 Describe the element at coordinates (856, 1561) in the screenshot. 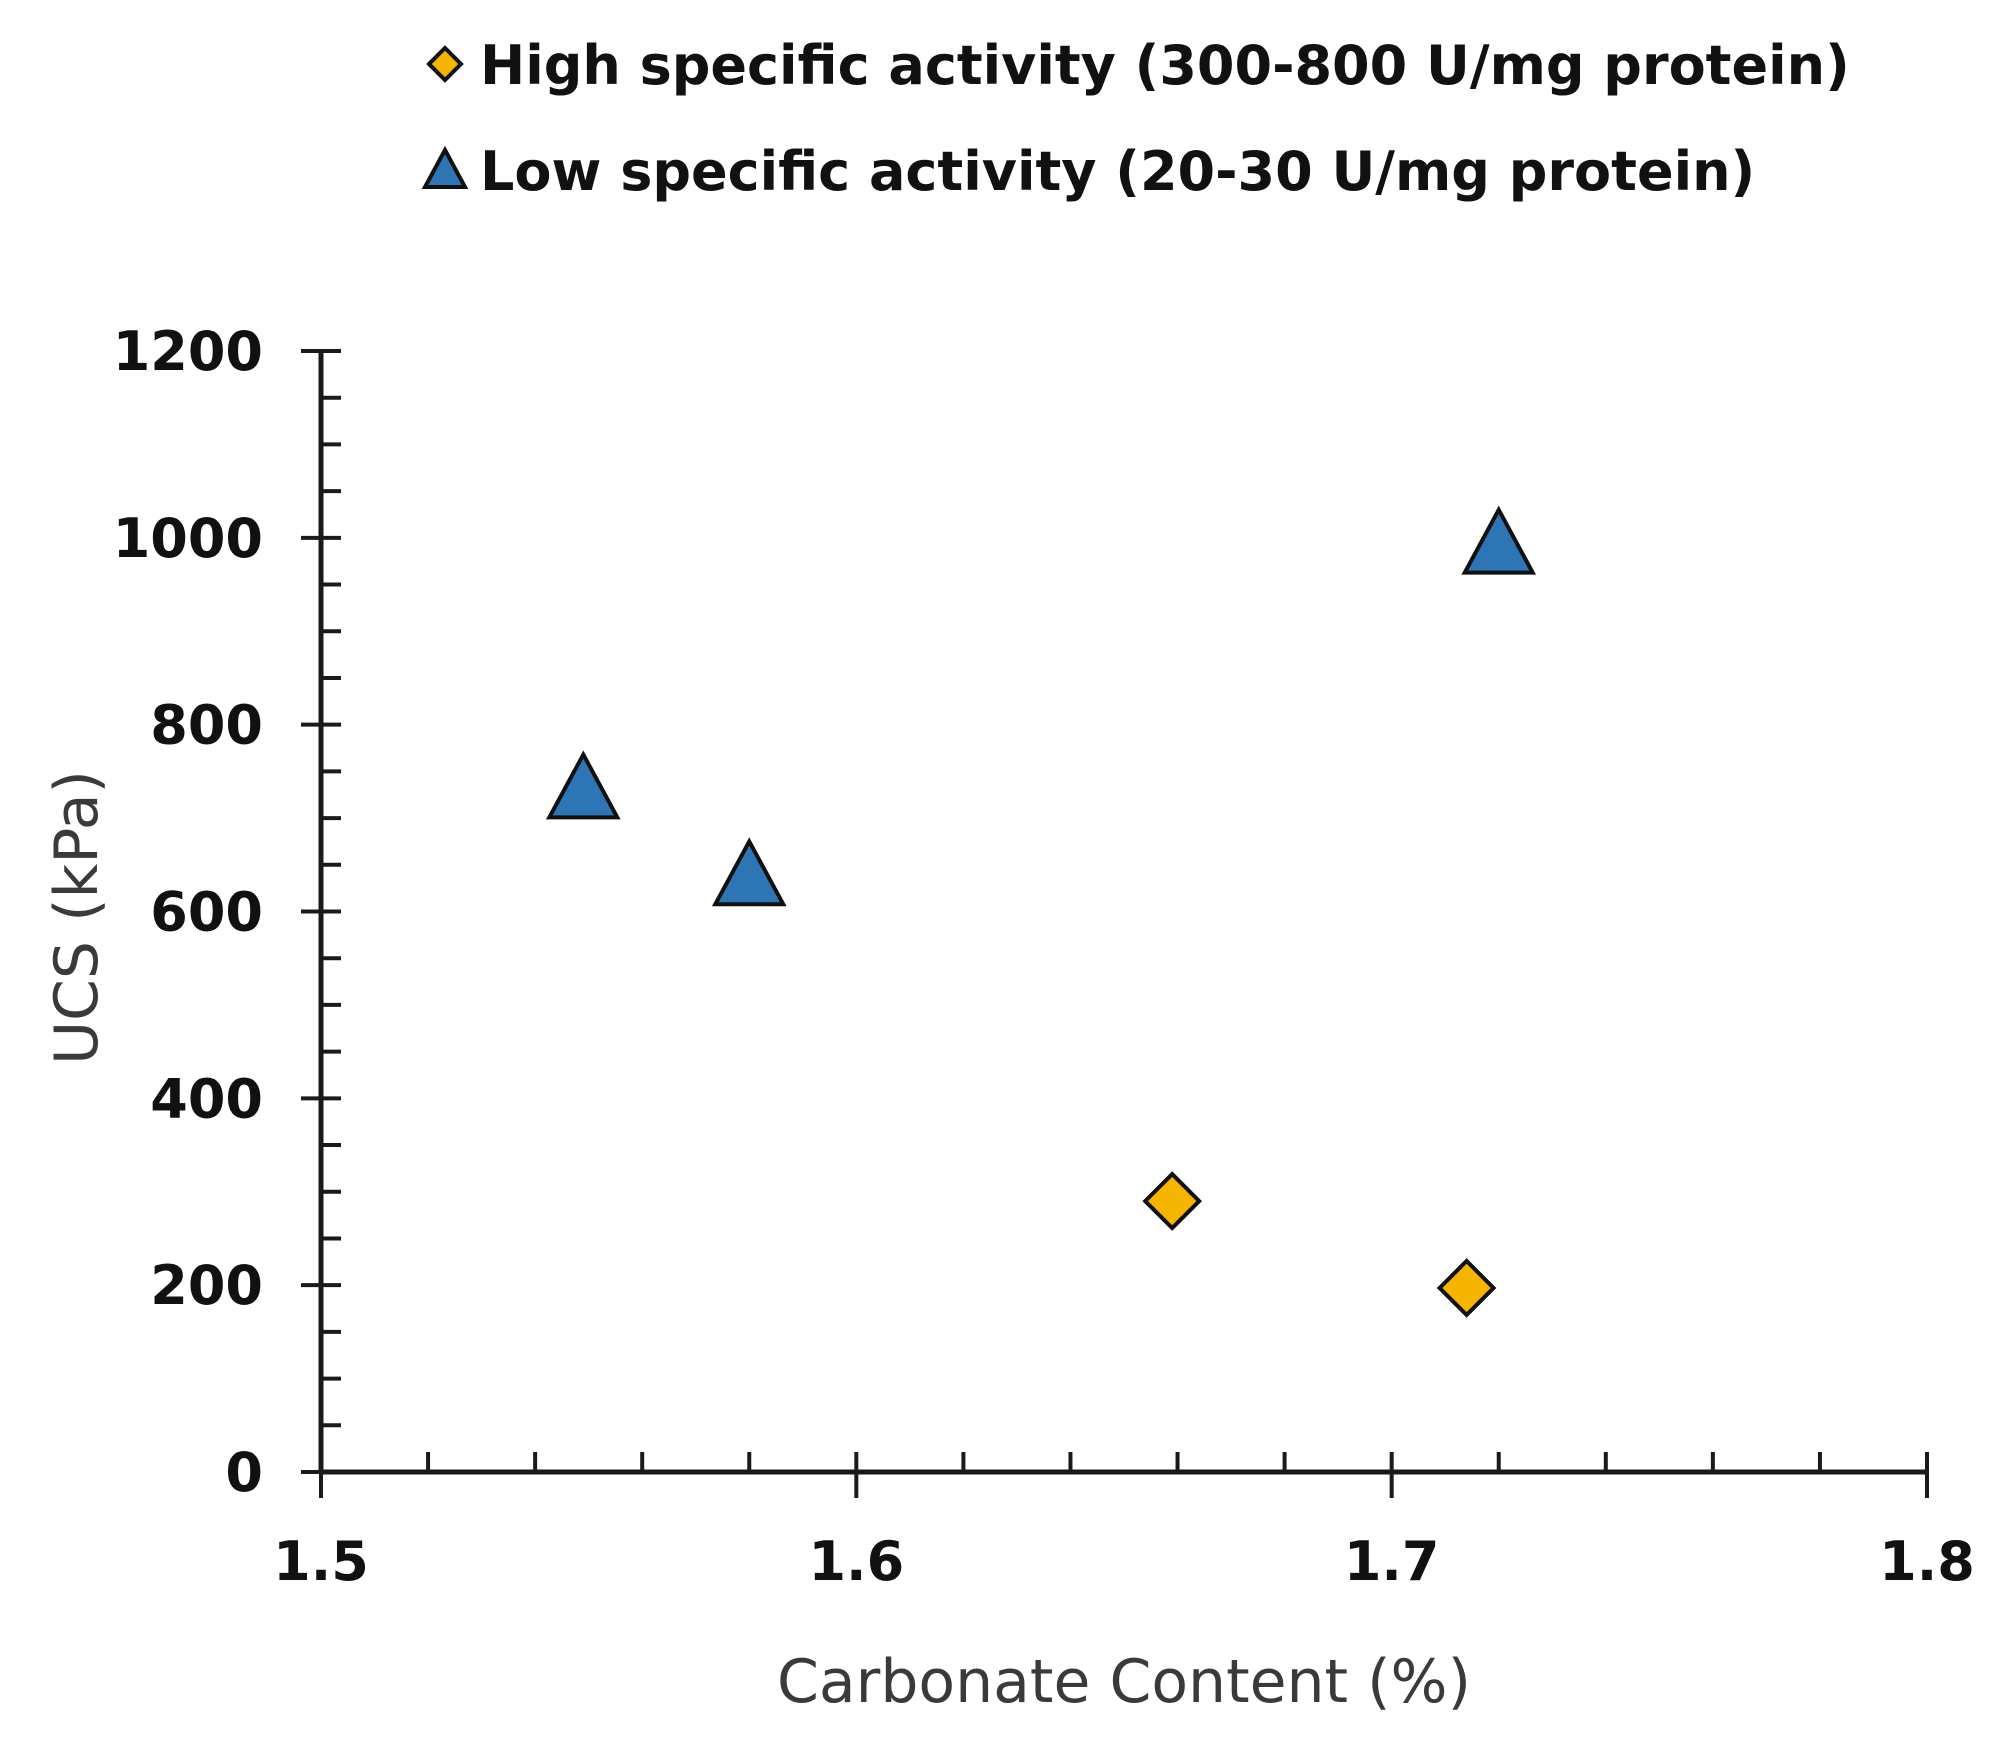

I see `x-tick-label: 1.6` at that location.